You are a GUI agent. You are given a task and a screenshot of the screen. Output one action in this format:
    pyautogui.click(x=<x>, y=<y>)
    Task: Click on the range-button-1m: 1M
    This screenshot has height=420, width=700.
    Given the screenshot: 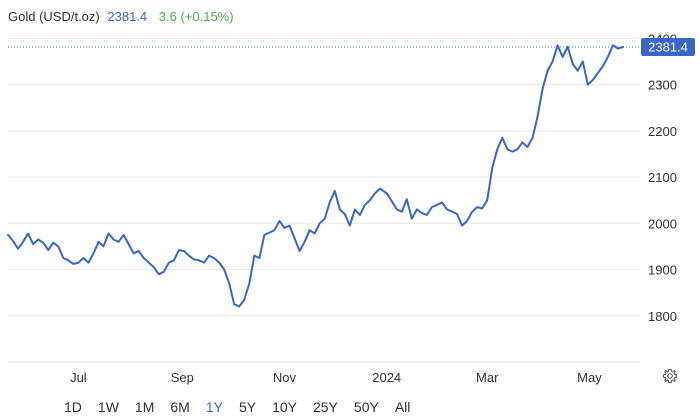 What is the action you would take?
    pyautogui.click(x=144, y=407)
    